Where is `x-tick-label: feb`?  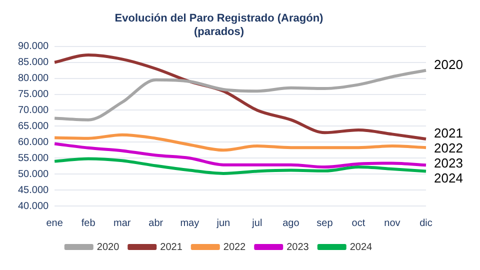
x-tick-label: feb is located at coordinates (88, 223).